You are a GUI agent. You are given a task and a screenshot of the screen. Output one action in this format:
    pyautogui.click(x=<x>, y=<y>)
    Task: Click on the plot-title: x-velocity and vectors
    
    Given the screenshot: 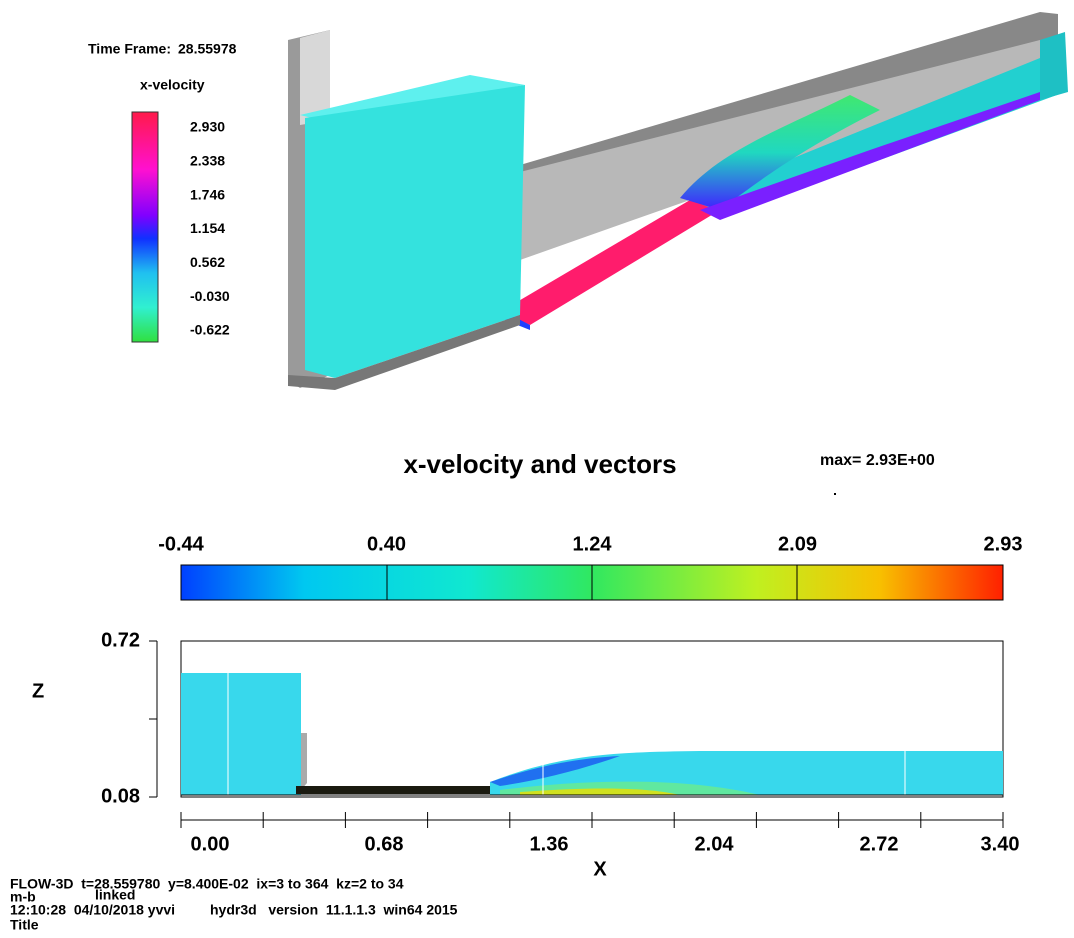 What is the action you would take?
    pyautogui.click(x=539, y=464)
    